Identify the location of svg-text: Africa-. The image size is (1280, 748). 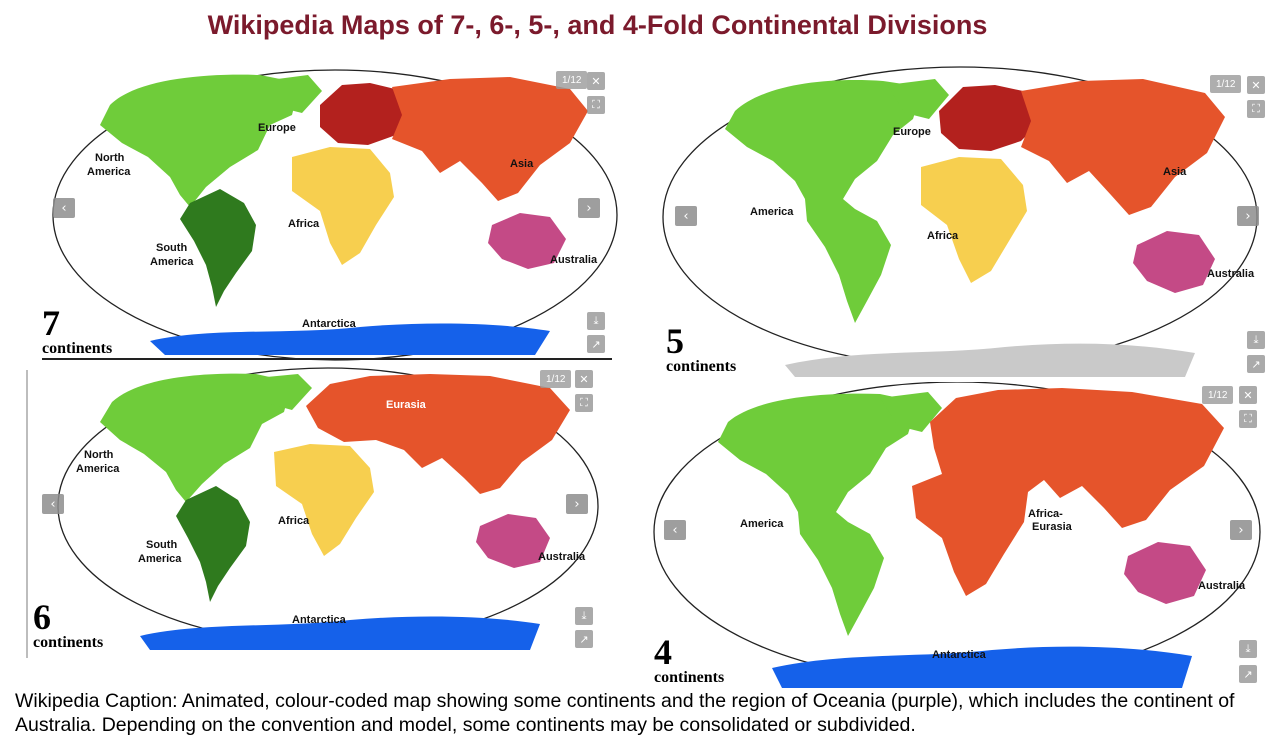
(1045, 514).